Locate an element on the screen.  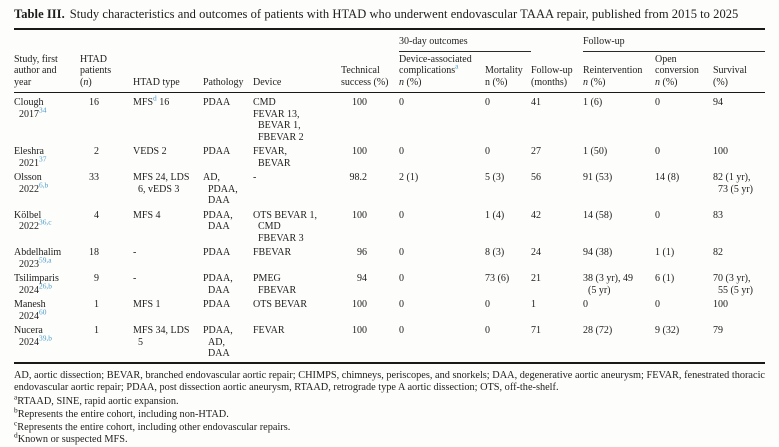
table-cell: 1 (1) is located at coordinates (684, 259).